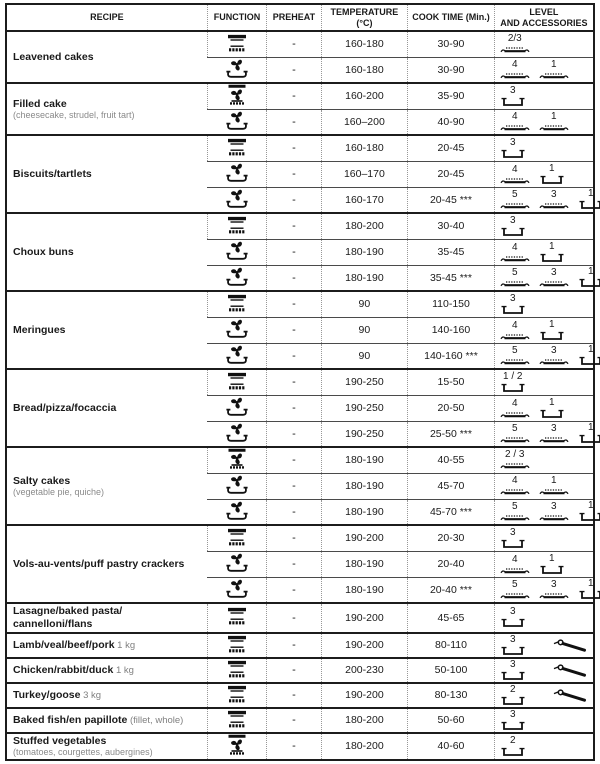 The width and height of the screenshot is (600, 764). I want to click on recipe-cell: Turkey/goose 3 kg, so click(107, 694).